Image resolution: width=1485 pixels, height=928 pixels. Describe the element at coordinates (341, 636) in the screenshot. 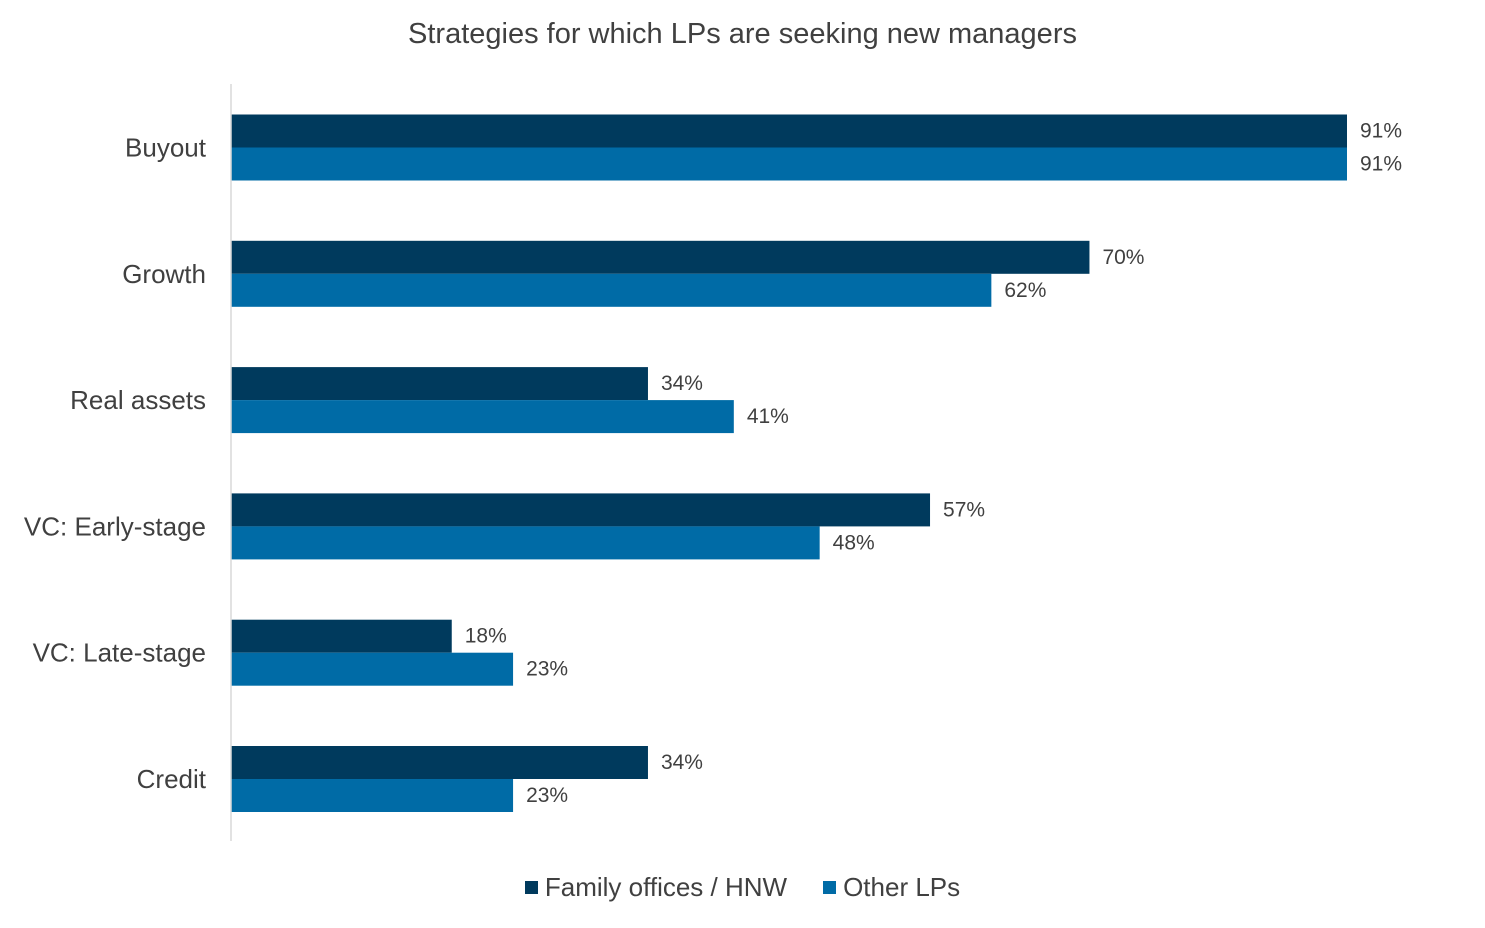

I see `bar-family-offices-hnw-vc-late-stage` at that location.